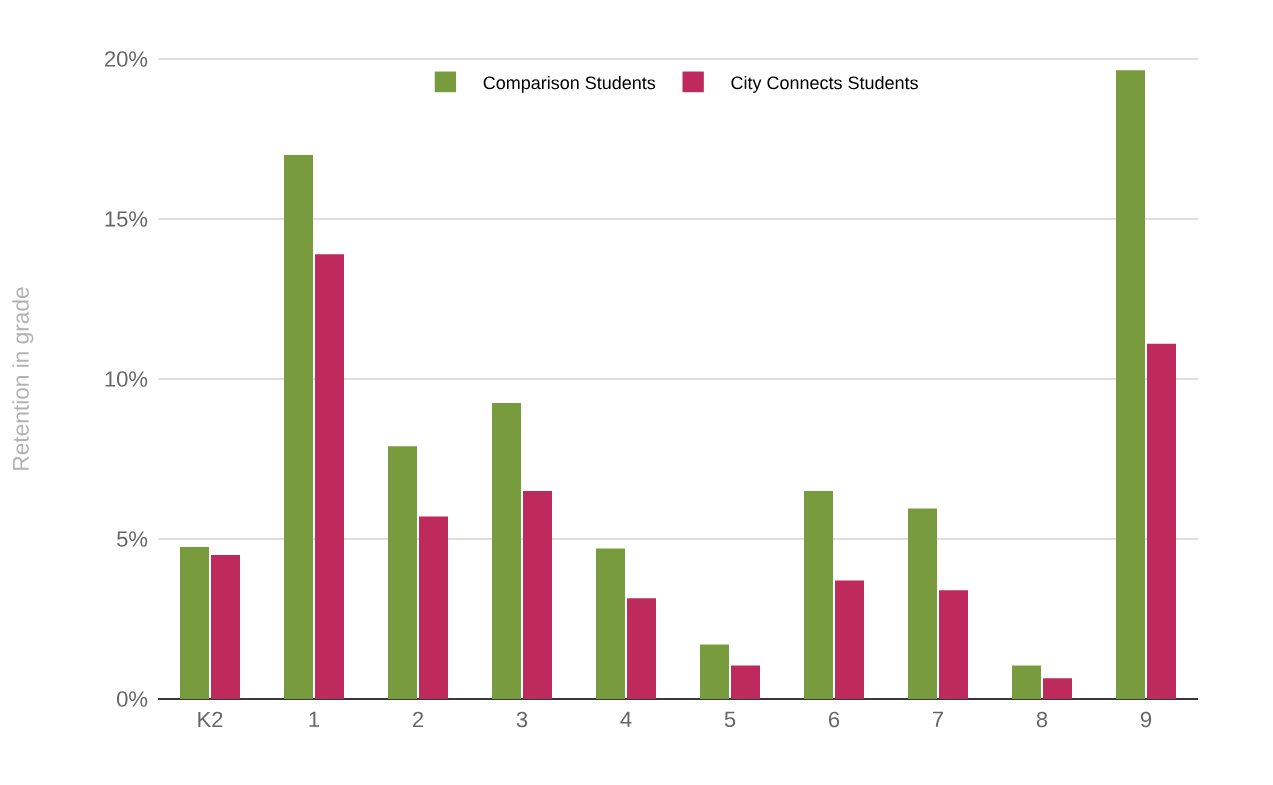 This screenshot has height=785, width=1273. I want to click on y-tick-label: 5%, so click(132, 539).